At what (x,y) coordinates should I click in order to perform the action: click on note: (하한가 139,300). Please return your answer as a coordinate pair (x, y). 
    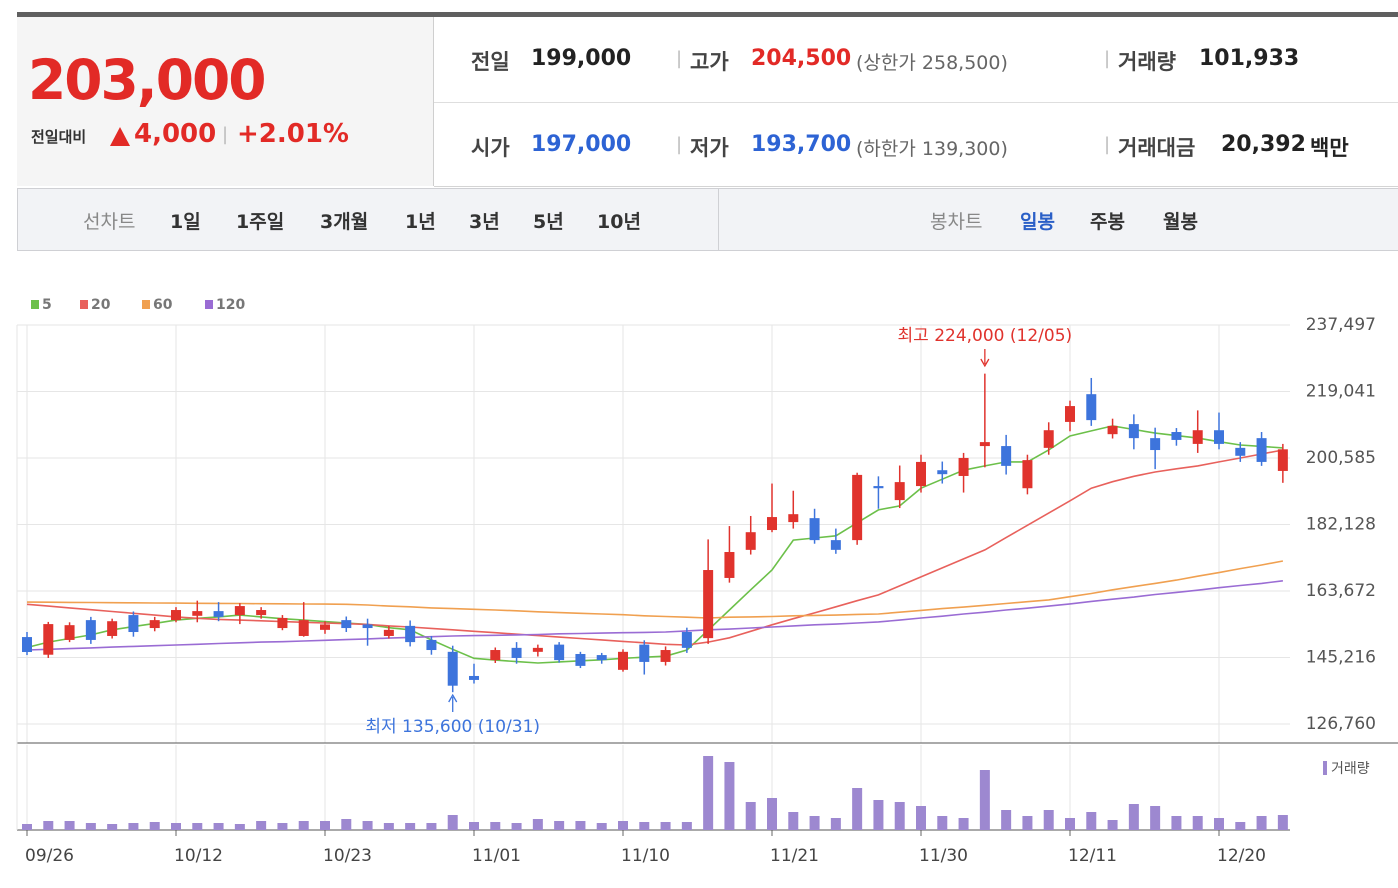
    Looking at the image, I should click on (932, 149).